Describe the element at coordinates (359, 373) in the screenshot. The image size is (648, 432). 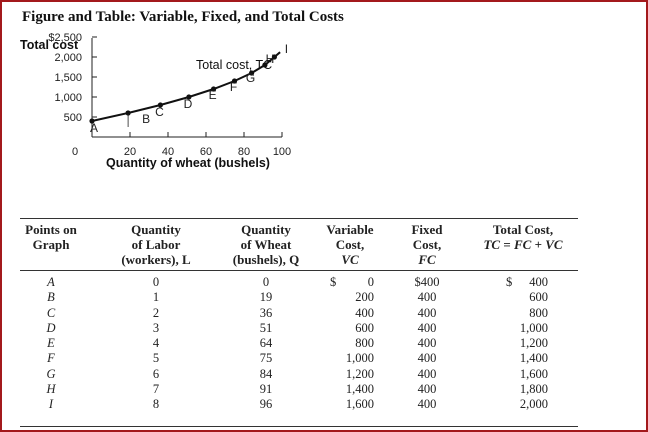
I see `table-cell: 1,200` at that location.